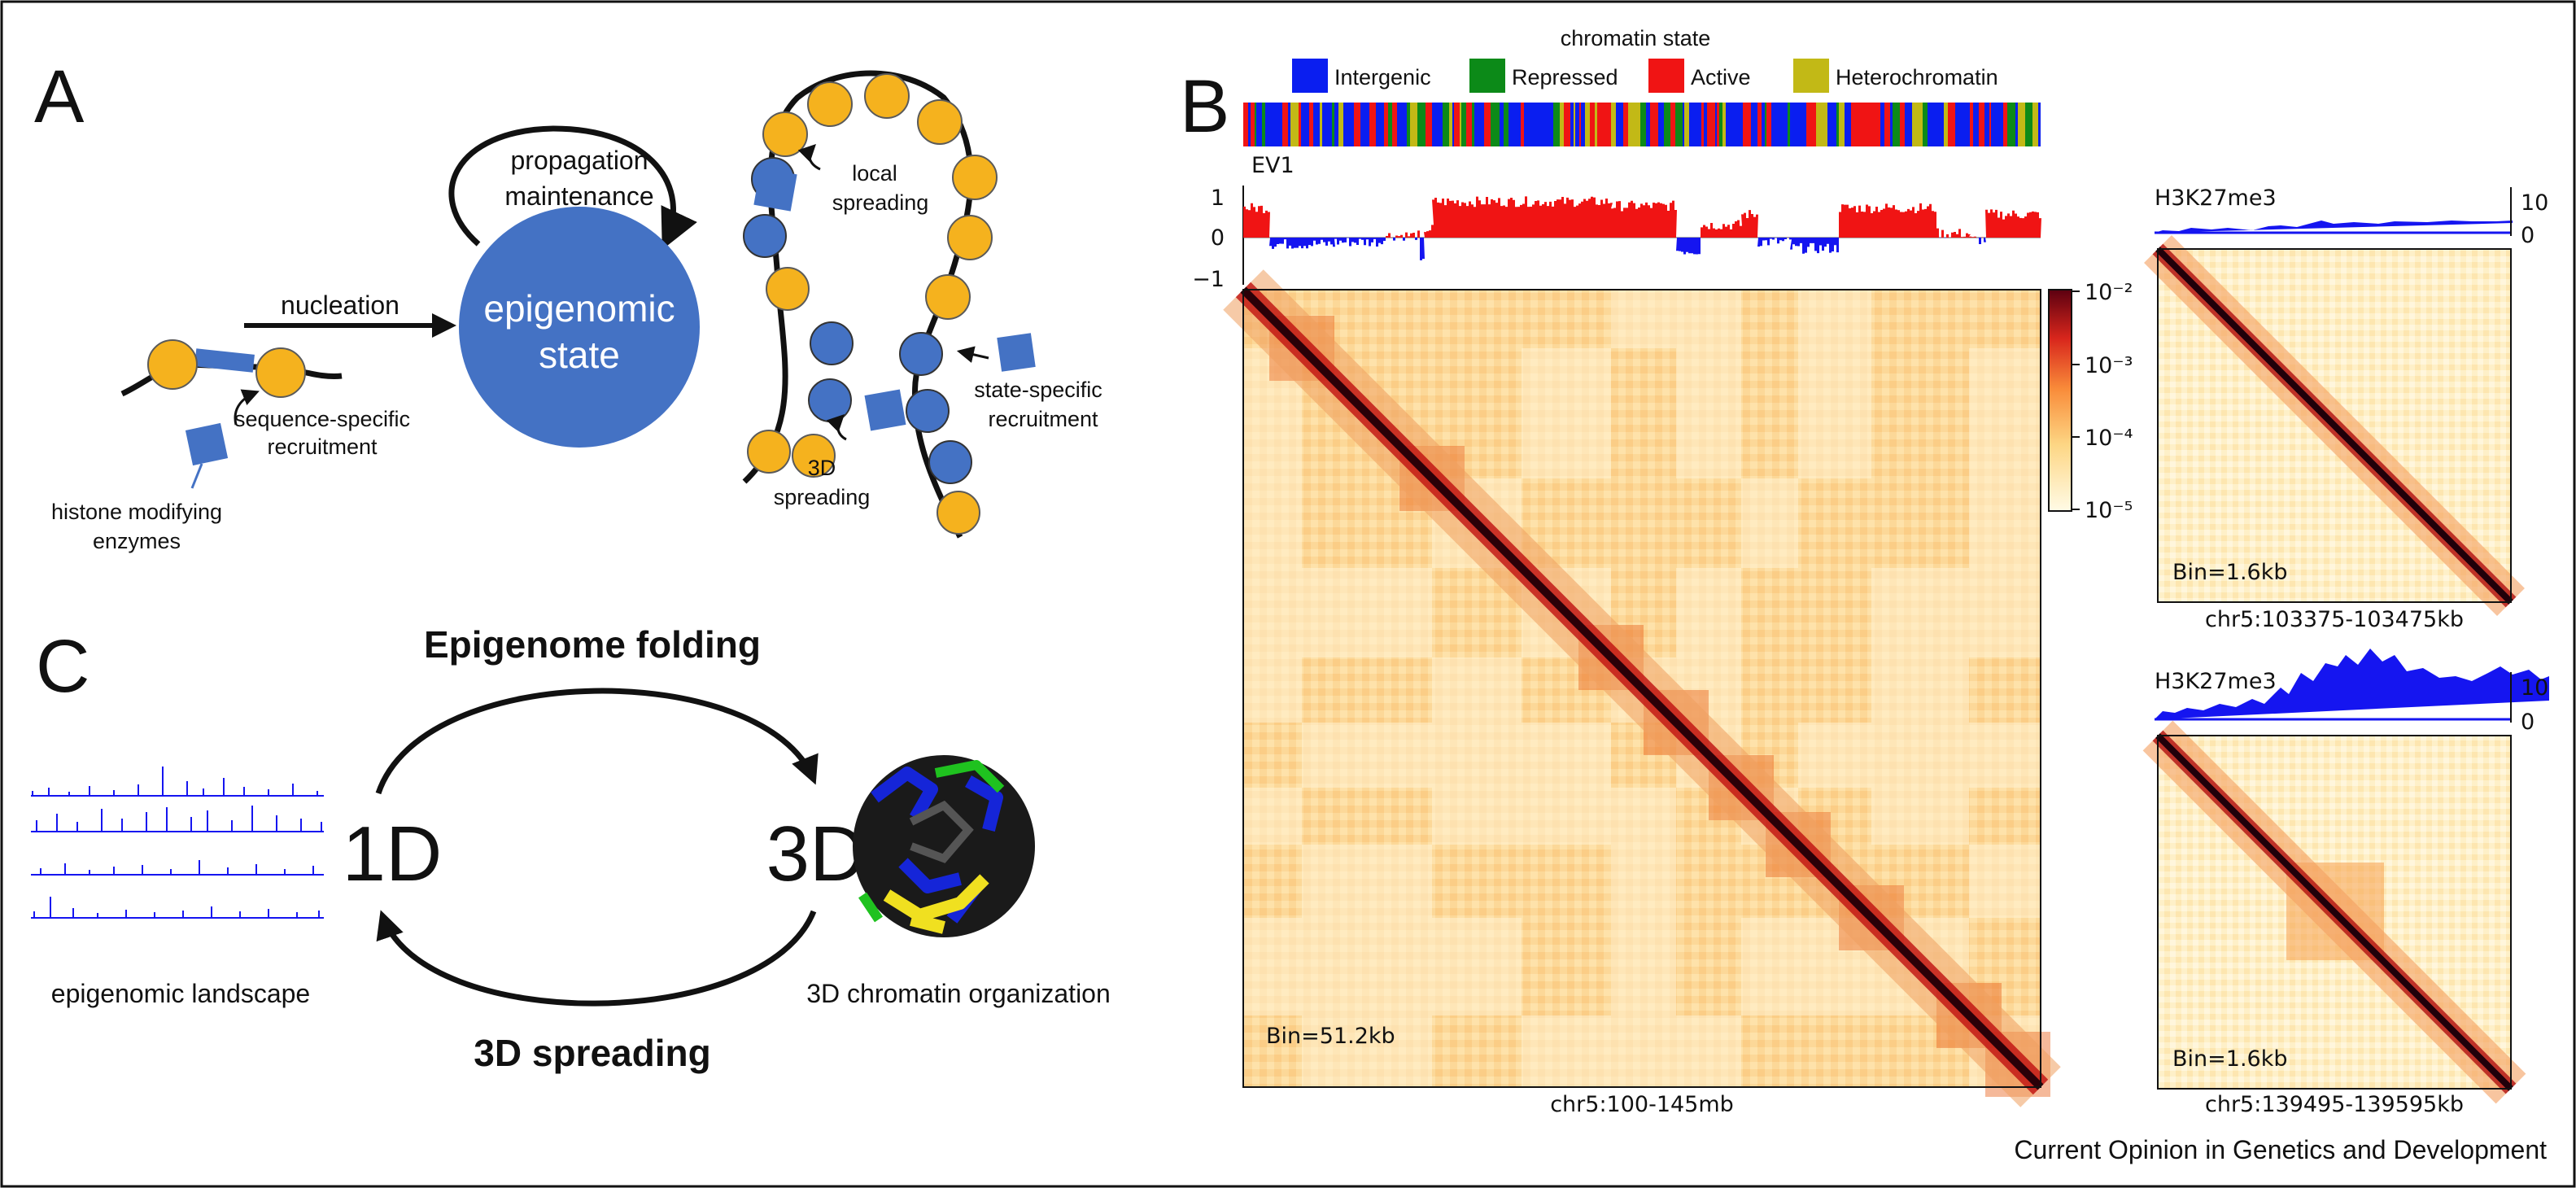 This screenshot has width=2576, height=1188. What do you see at coordinates (1038, 390) in the screenshot?
I see `state-label-1: state-specific` at bounding box center [1038, 390].